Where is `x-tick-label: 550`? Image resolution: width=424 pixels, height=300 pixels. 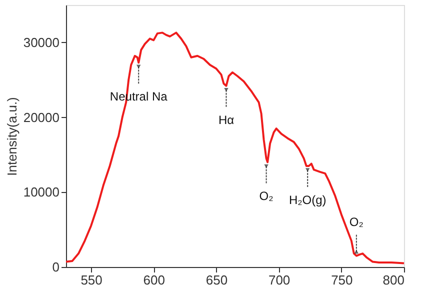
x-tick-label: 550 is located at coordinates (91, 280).